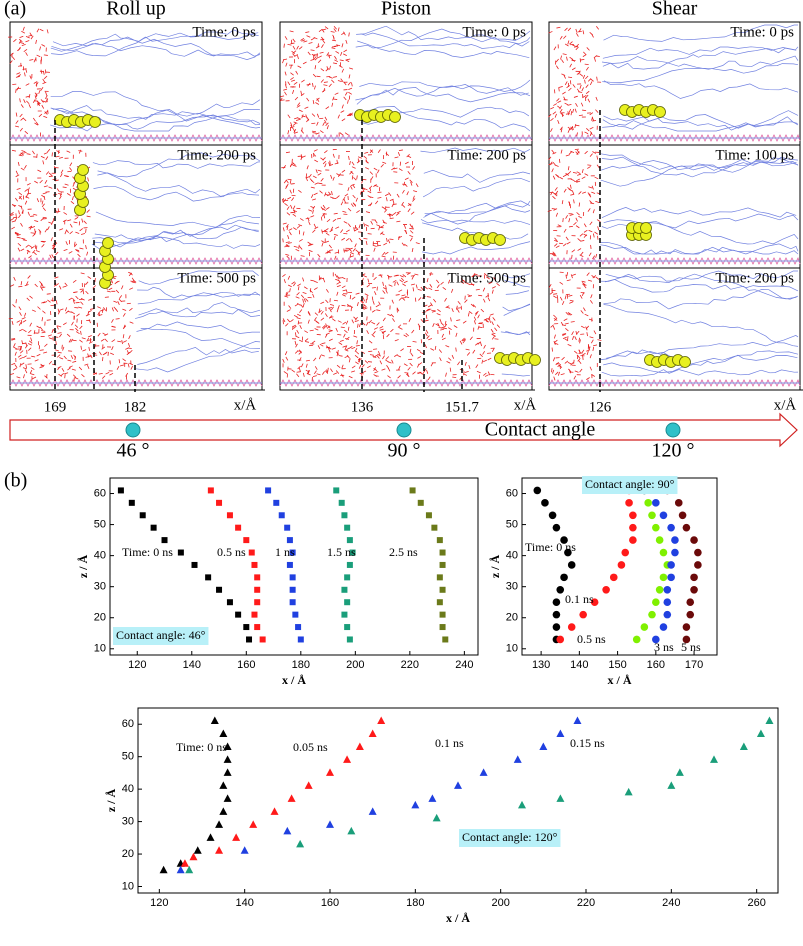 Image resolution: width=803 pixels, height=946 pixels. What do you see at coordinates (15, 481) in the screenshot?
I see `panel-label: (b)` at bounding box center [15, 481].